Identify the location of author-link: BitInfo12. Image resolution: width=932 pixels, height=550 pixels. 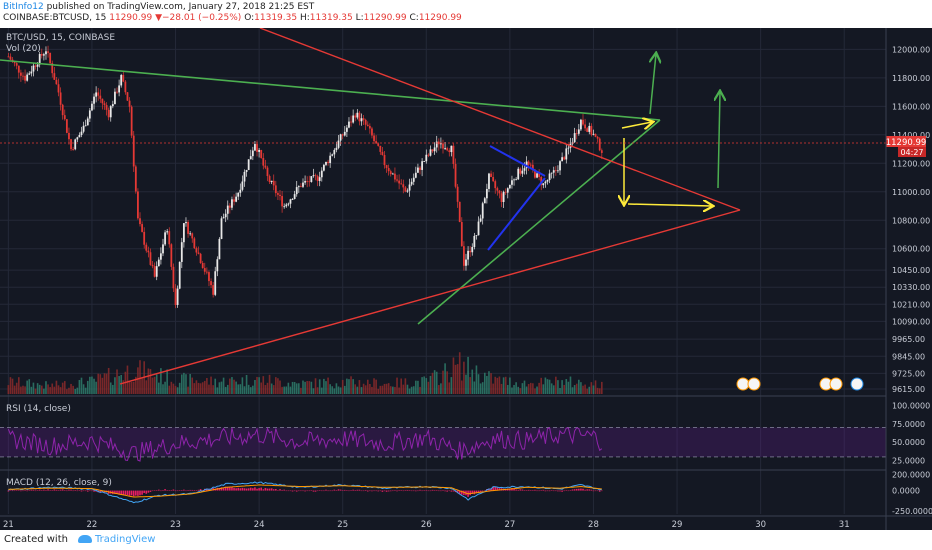
(23, 7).